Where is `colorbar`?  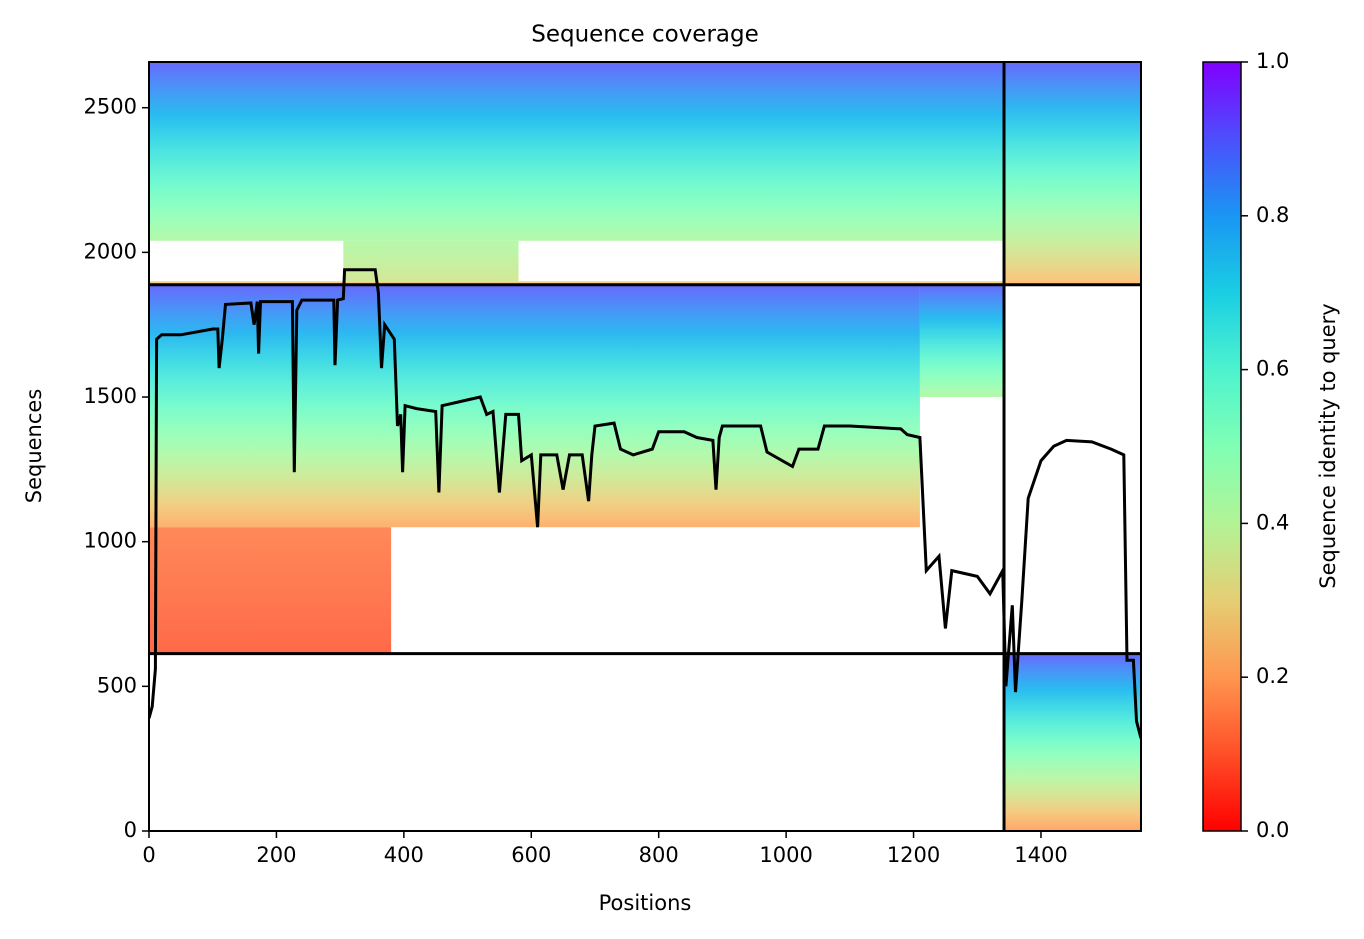
colorbar is located at coordinates (1222, 446).